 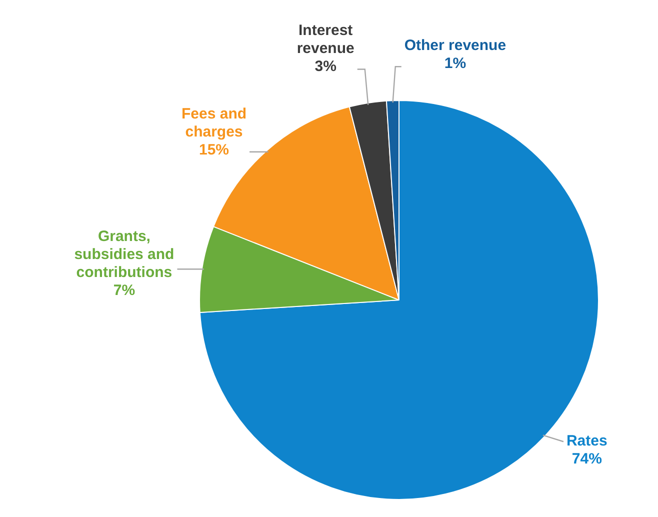 I want to click on slice-label: Rates, so click(x=587, y=441).